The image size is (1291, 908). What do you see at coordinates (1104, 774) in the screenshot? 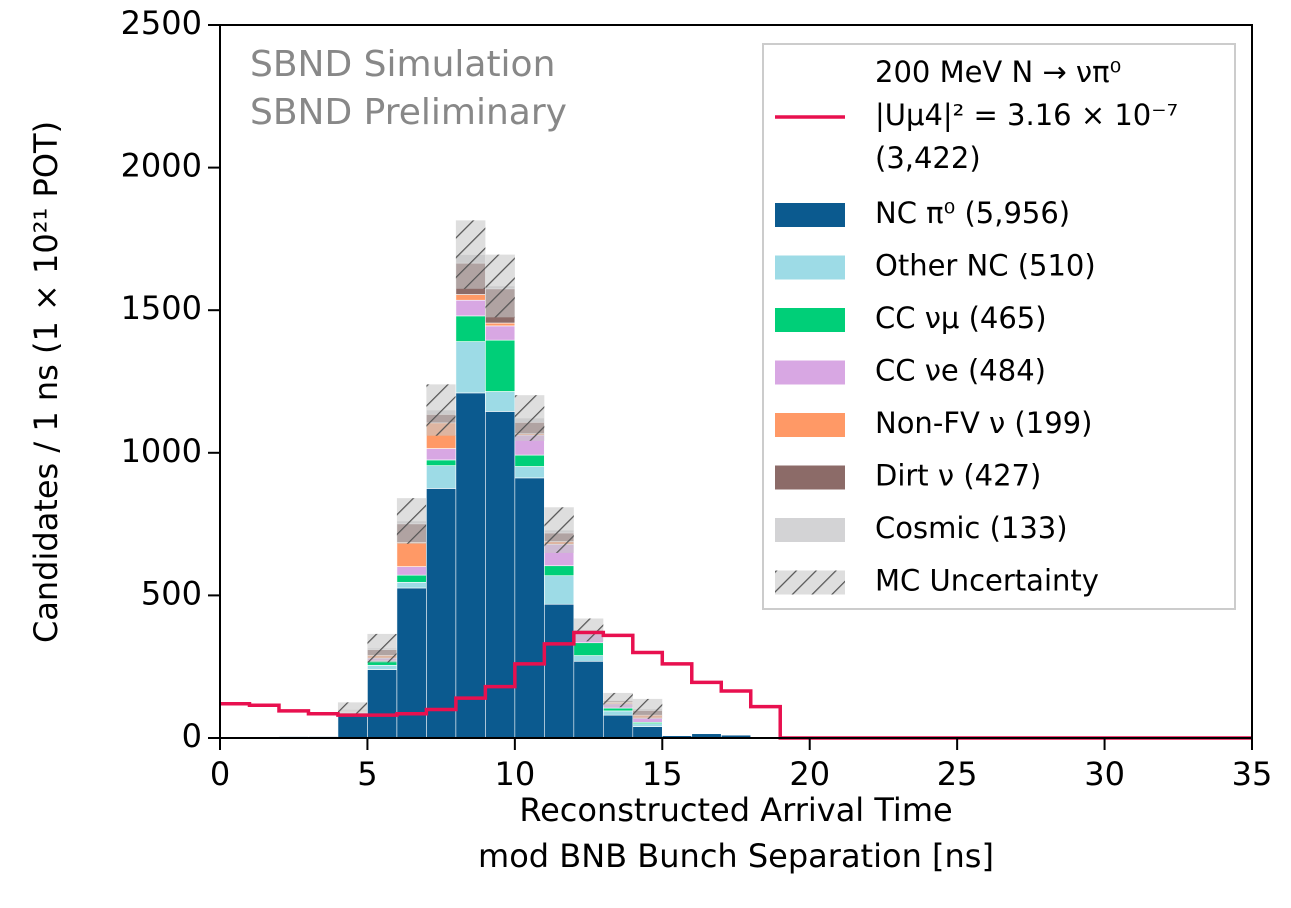
I see `x-tick-label: 30` at bounding box center [1104, 774].